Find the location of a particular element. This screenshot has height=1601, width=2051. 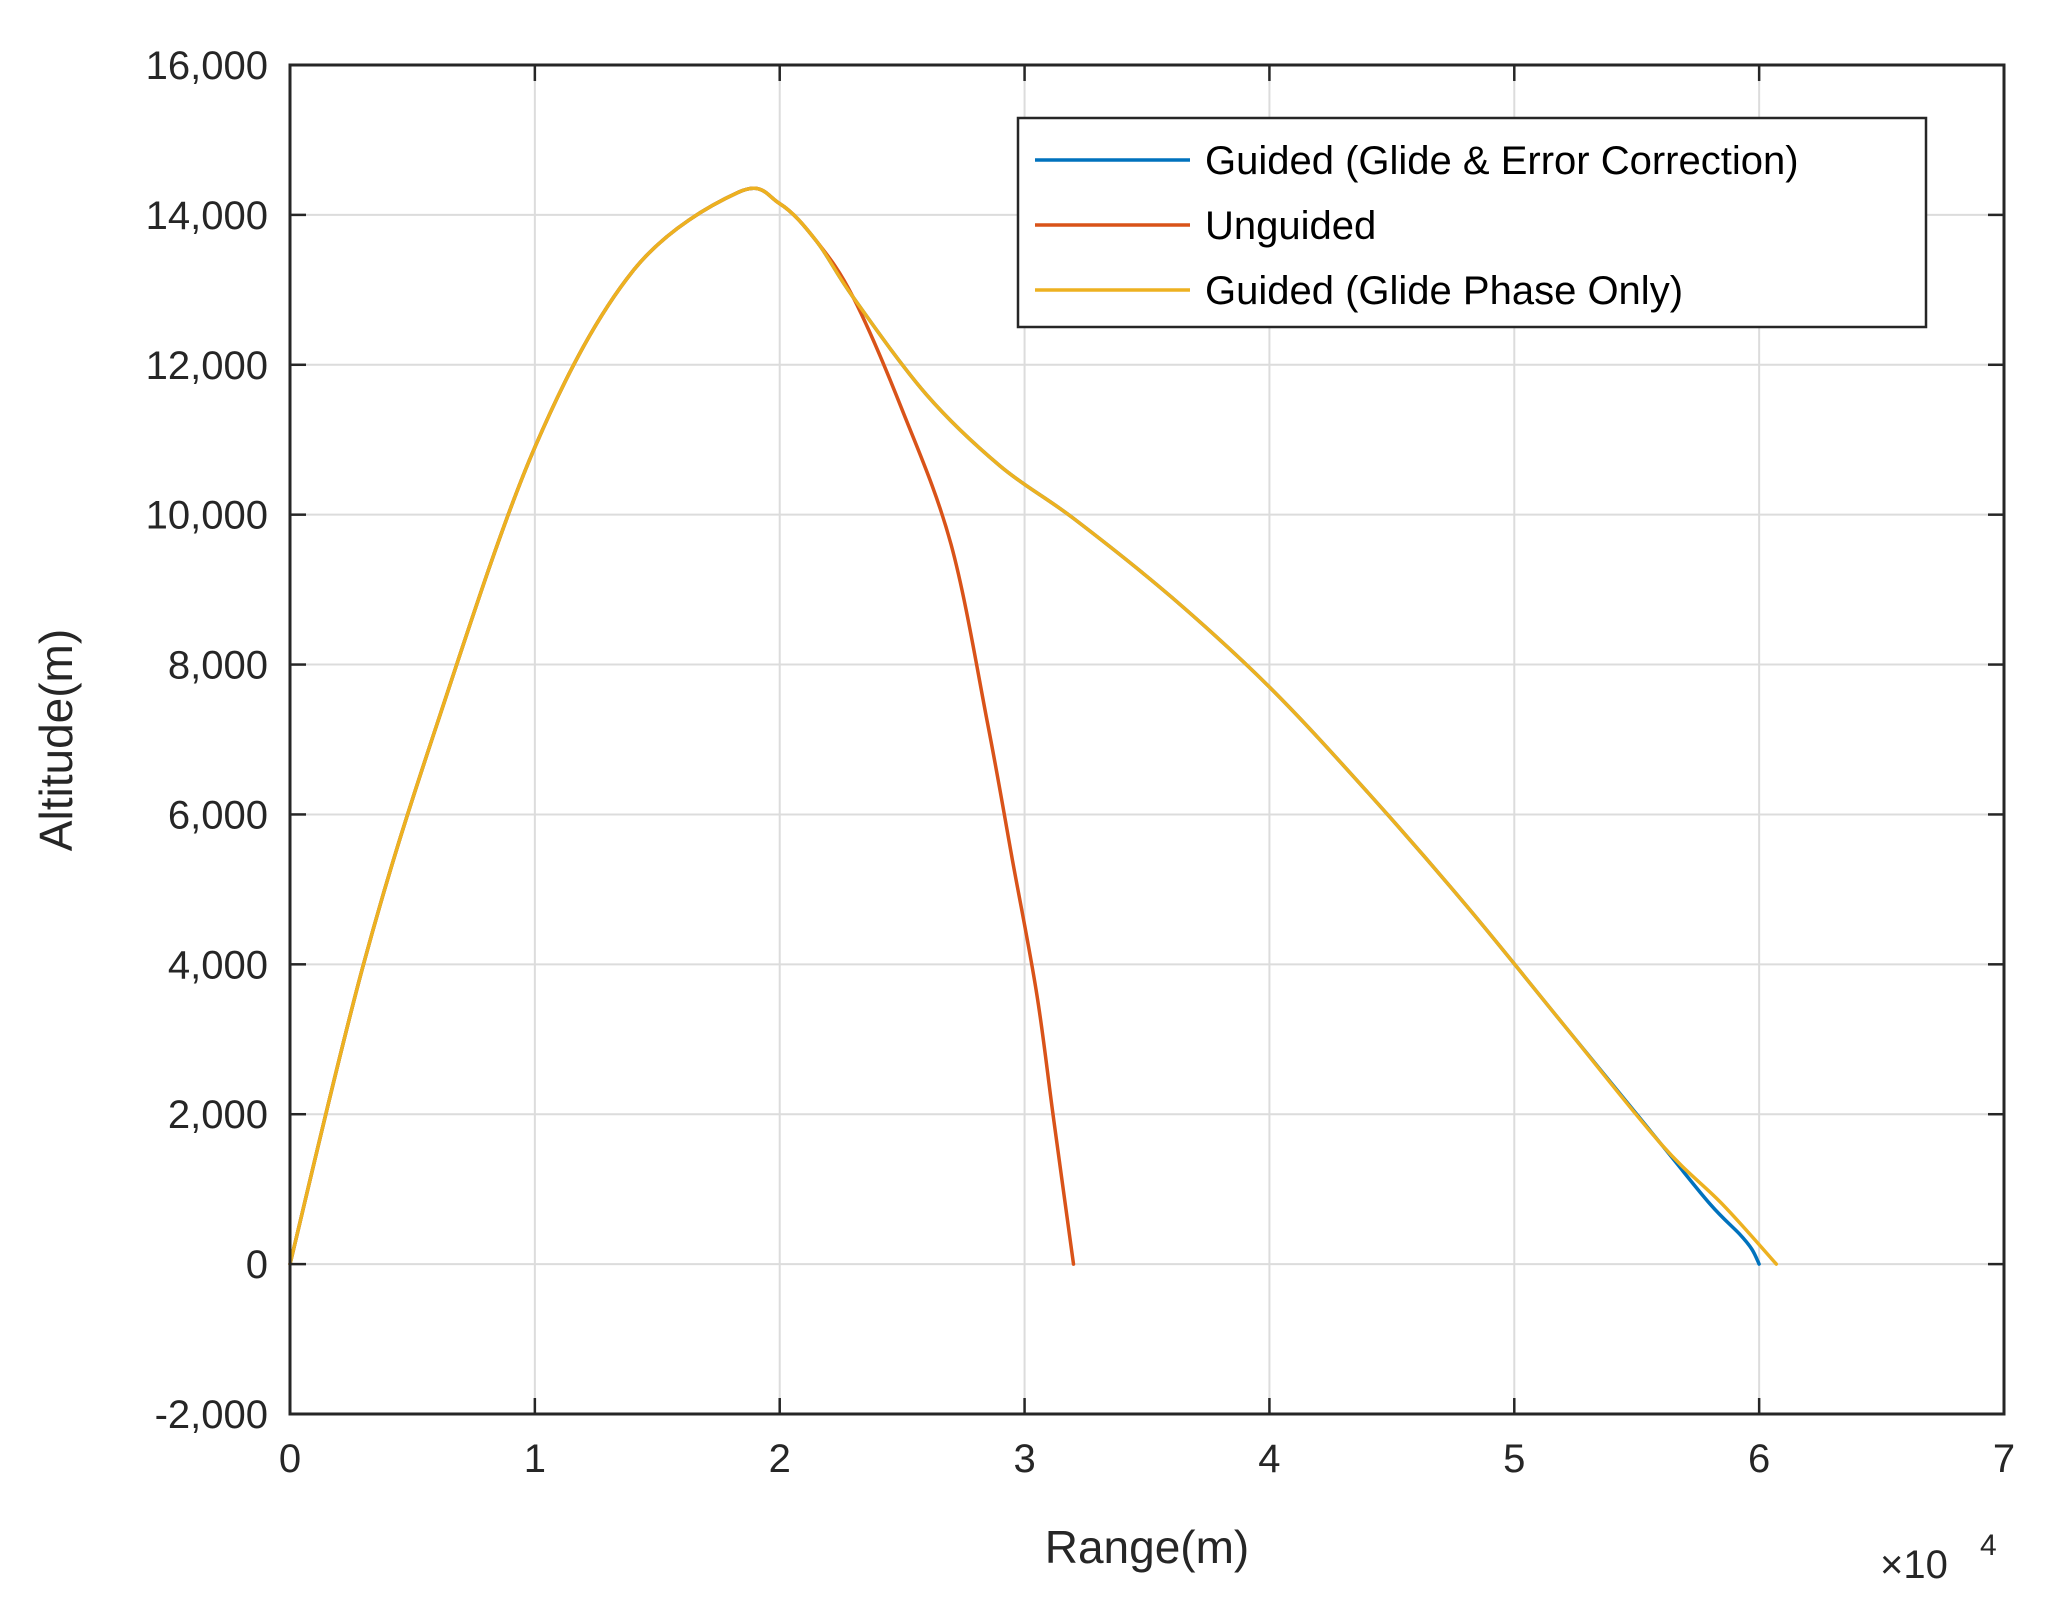

legend-label-2: Guided (Glide Phase Only) is located at coordinates (1444, 291).